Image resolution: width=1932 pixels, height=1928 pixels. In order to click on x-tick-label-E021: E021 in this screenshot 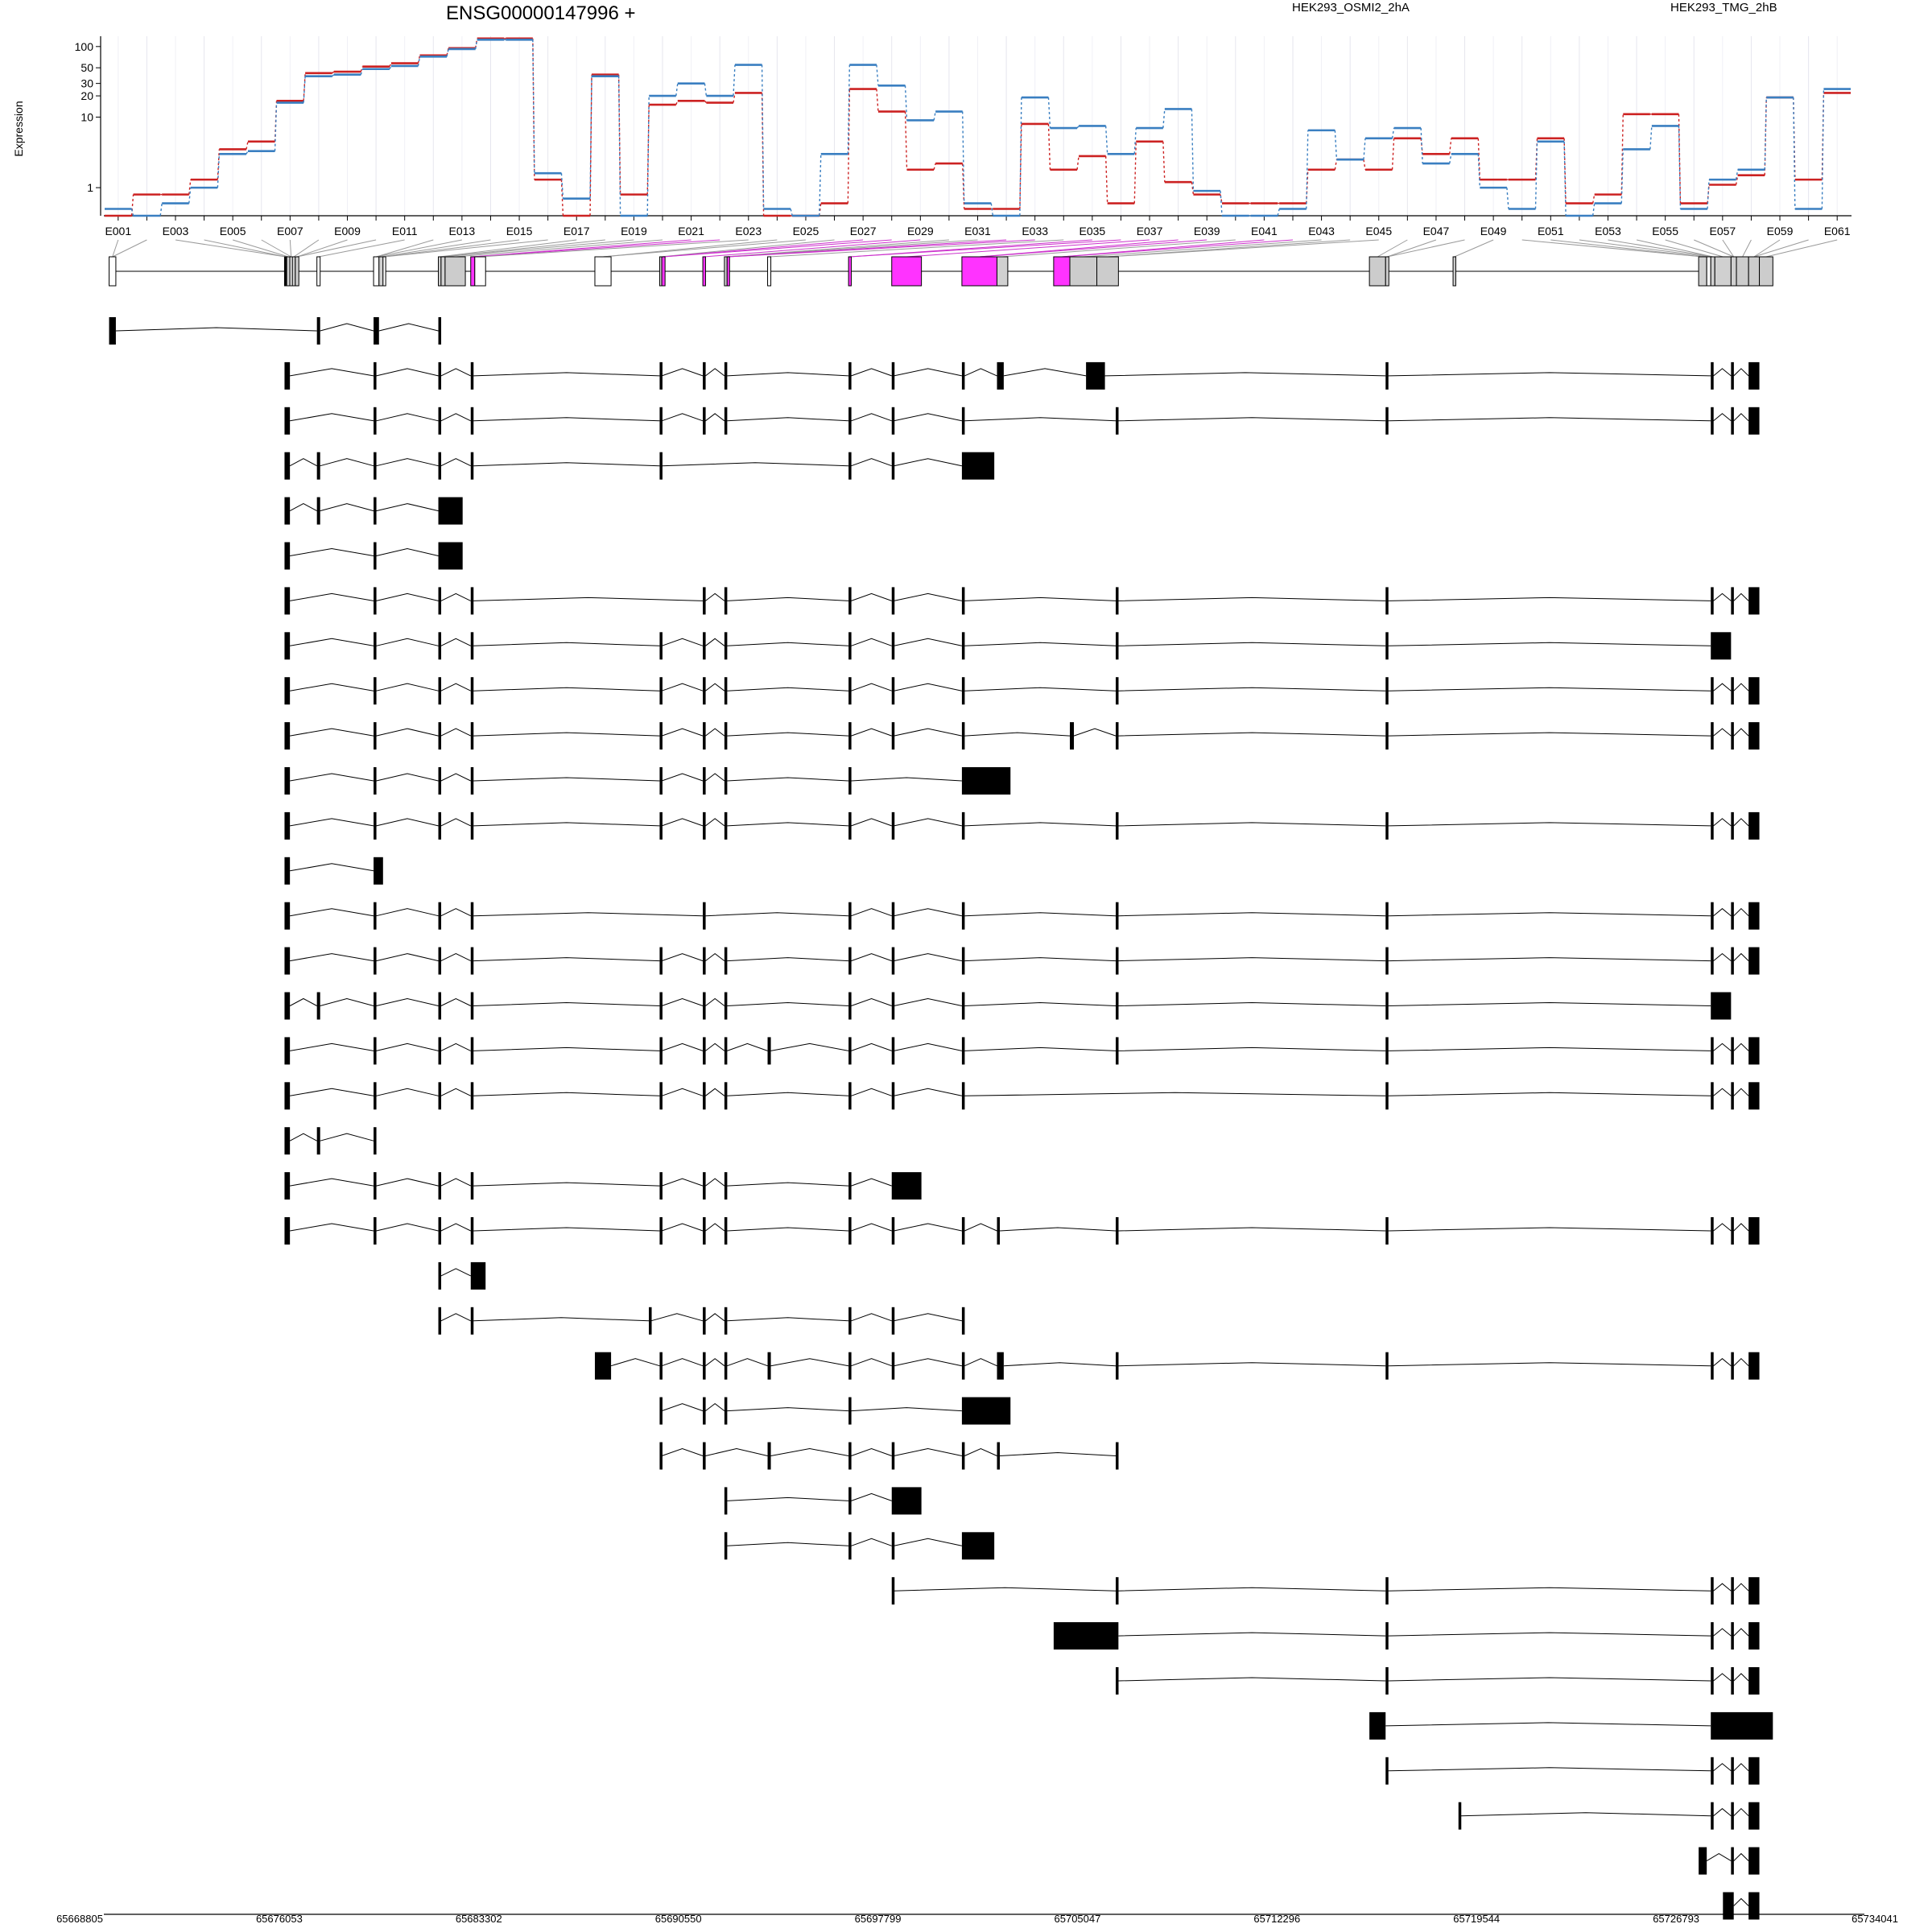, I will do `click(691, 231)`.